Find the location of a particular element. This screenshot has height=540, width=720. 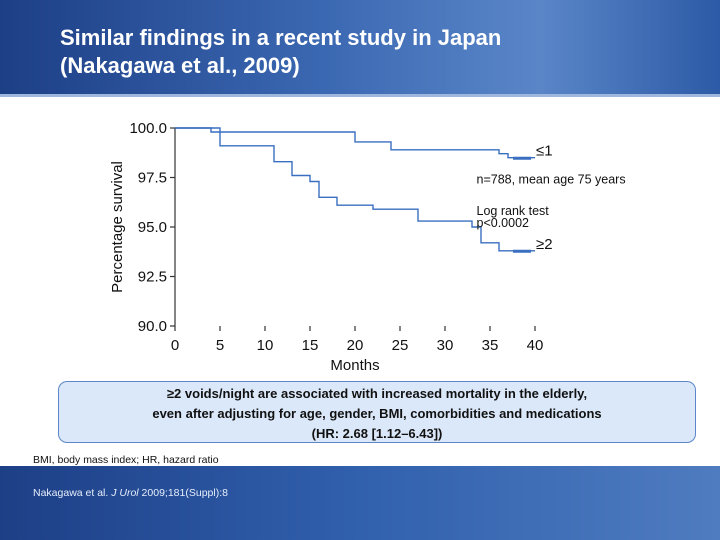

y-tick-label: 100.0 is located at coordinates (148, 128).